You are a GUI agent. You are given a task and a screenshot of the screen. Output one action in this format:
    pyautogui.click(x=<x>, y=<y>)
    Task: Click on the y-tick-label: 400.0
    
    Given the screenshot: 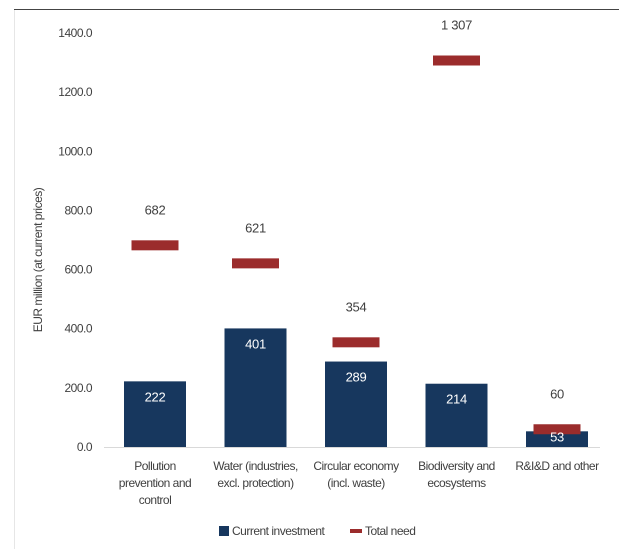 What is the action you would take?
    pyautogui.click(x=78, y=329)
    